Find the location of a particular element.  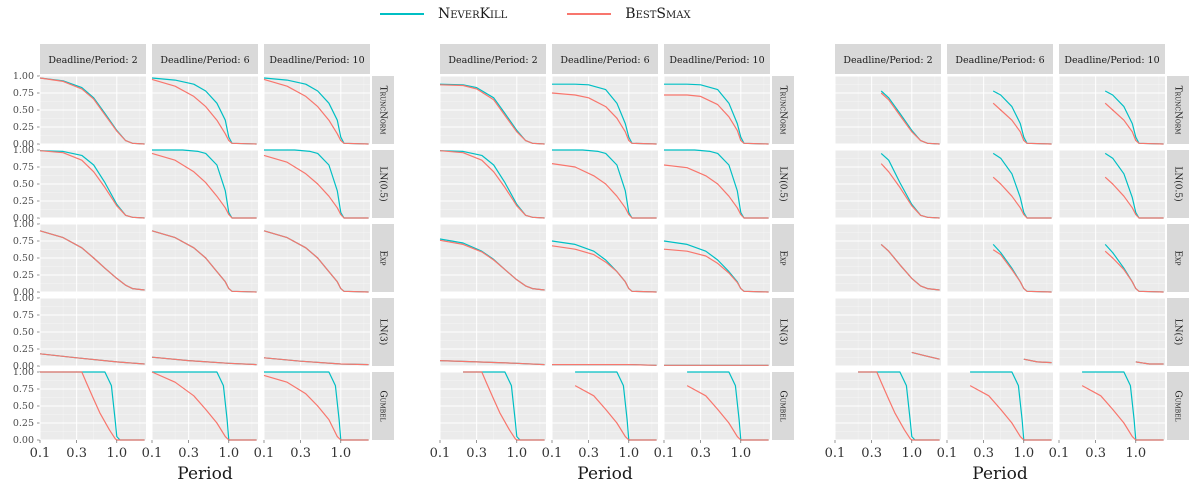

legend-item-neverkill: NeverKill is located at coordinates (443, 14).